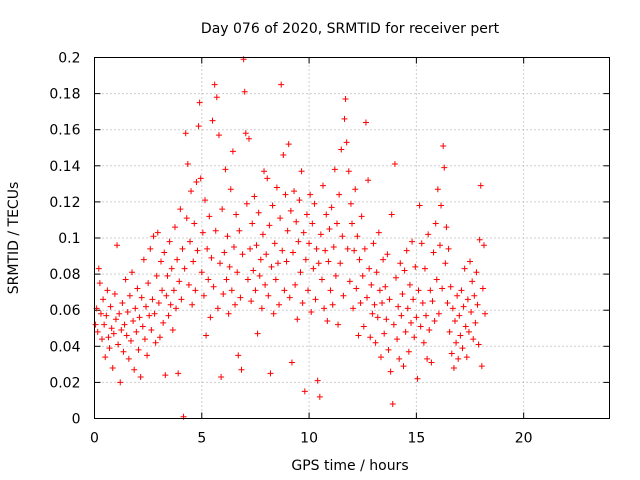  What do you see at coordinates (76, 420) in the screenshot?
I see `y-tick-label: 0` at bounding box center [76, 420].